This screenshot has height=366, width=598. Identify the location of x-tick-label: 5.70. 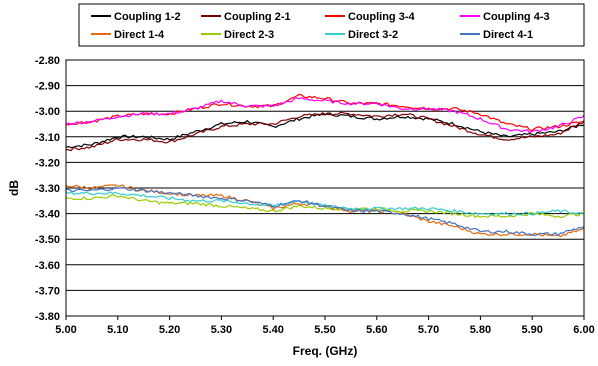
(428, 330).